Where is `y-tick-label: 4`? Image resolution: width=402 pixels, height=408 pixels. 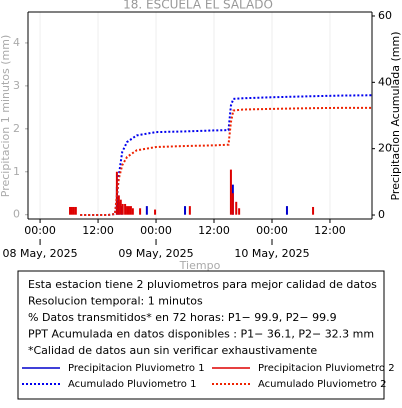 y-tick-label: 4 is located at coordinates (16, 42).